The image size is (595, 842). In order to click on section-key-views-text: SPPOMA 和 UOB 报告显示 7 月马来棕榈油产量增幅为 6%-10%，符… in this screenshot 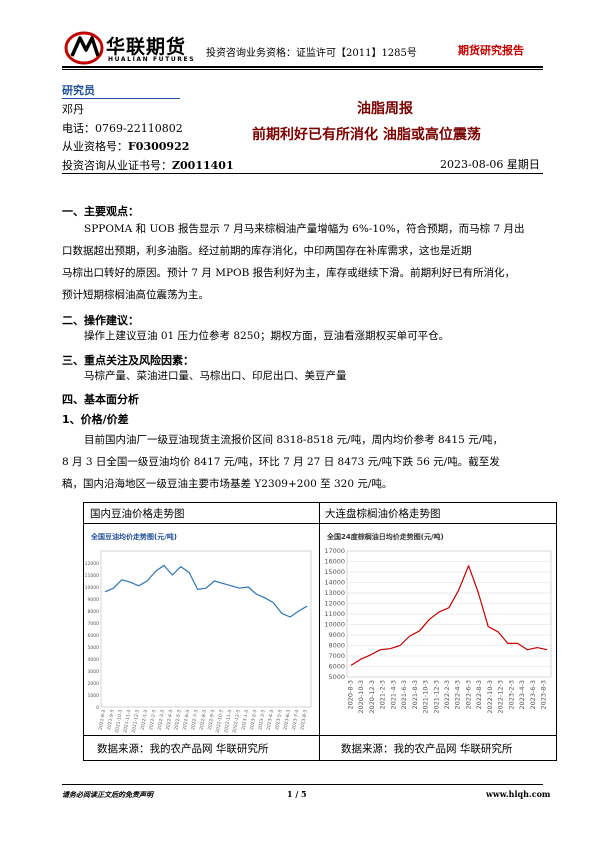, I will do `click(302, 262)`.